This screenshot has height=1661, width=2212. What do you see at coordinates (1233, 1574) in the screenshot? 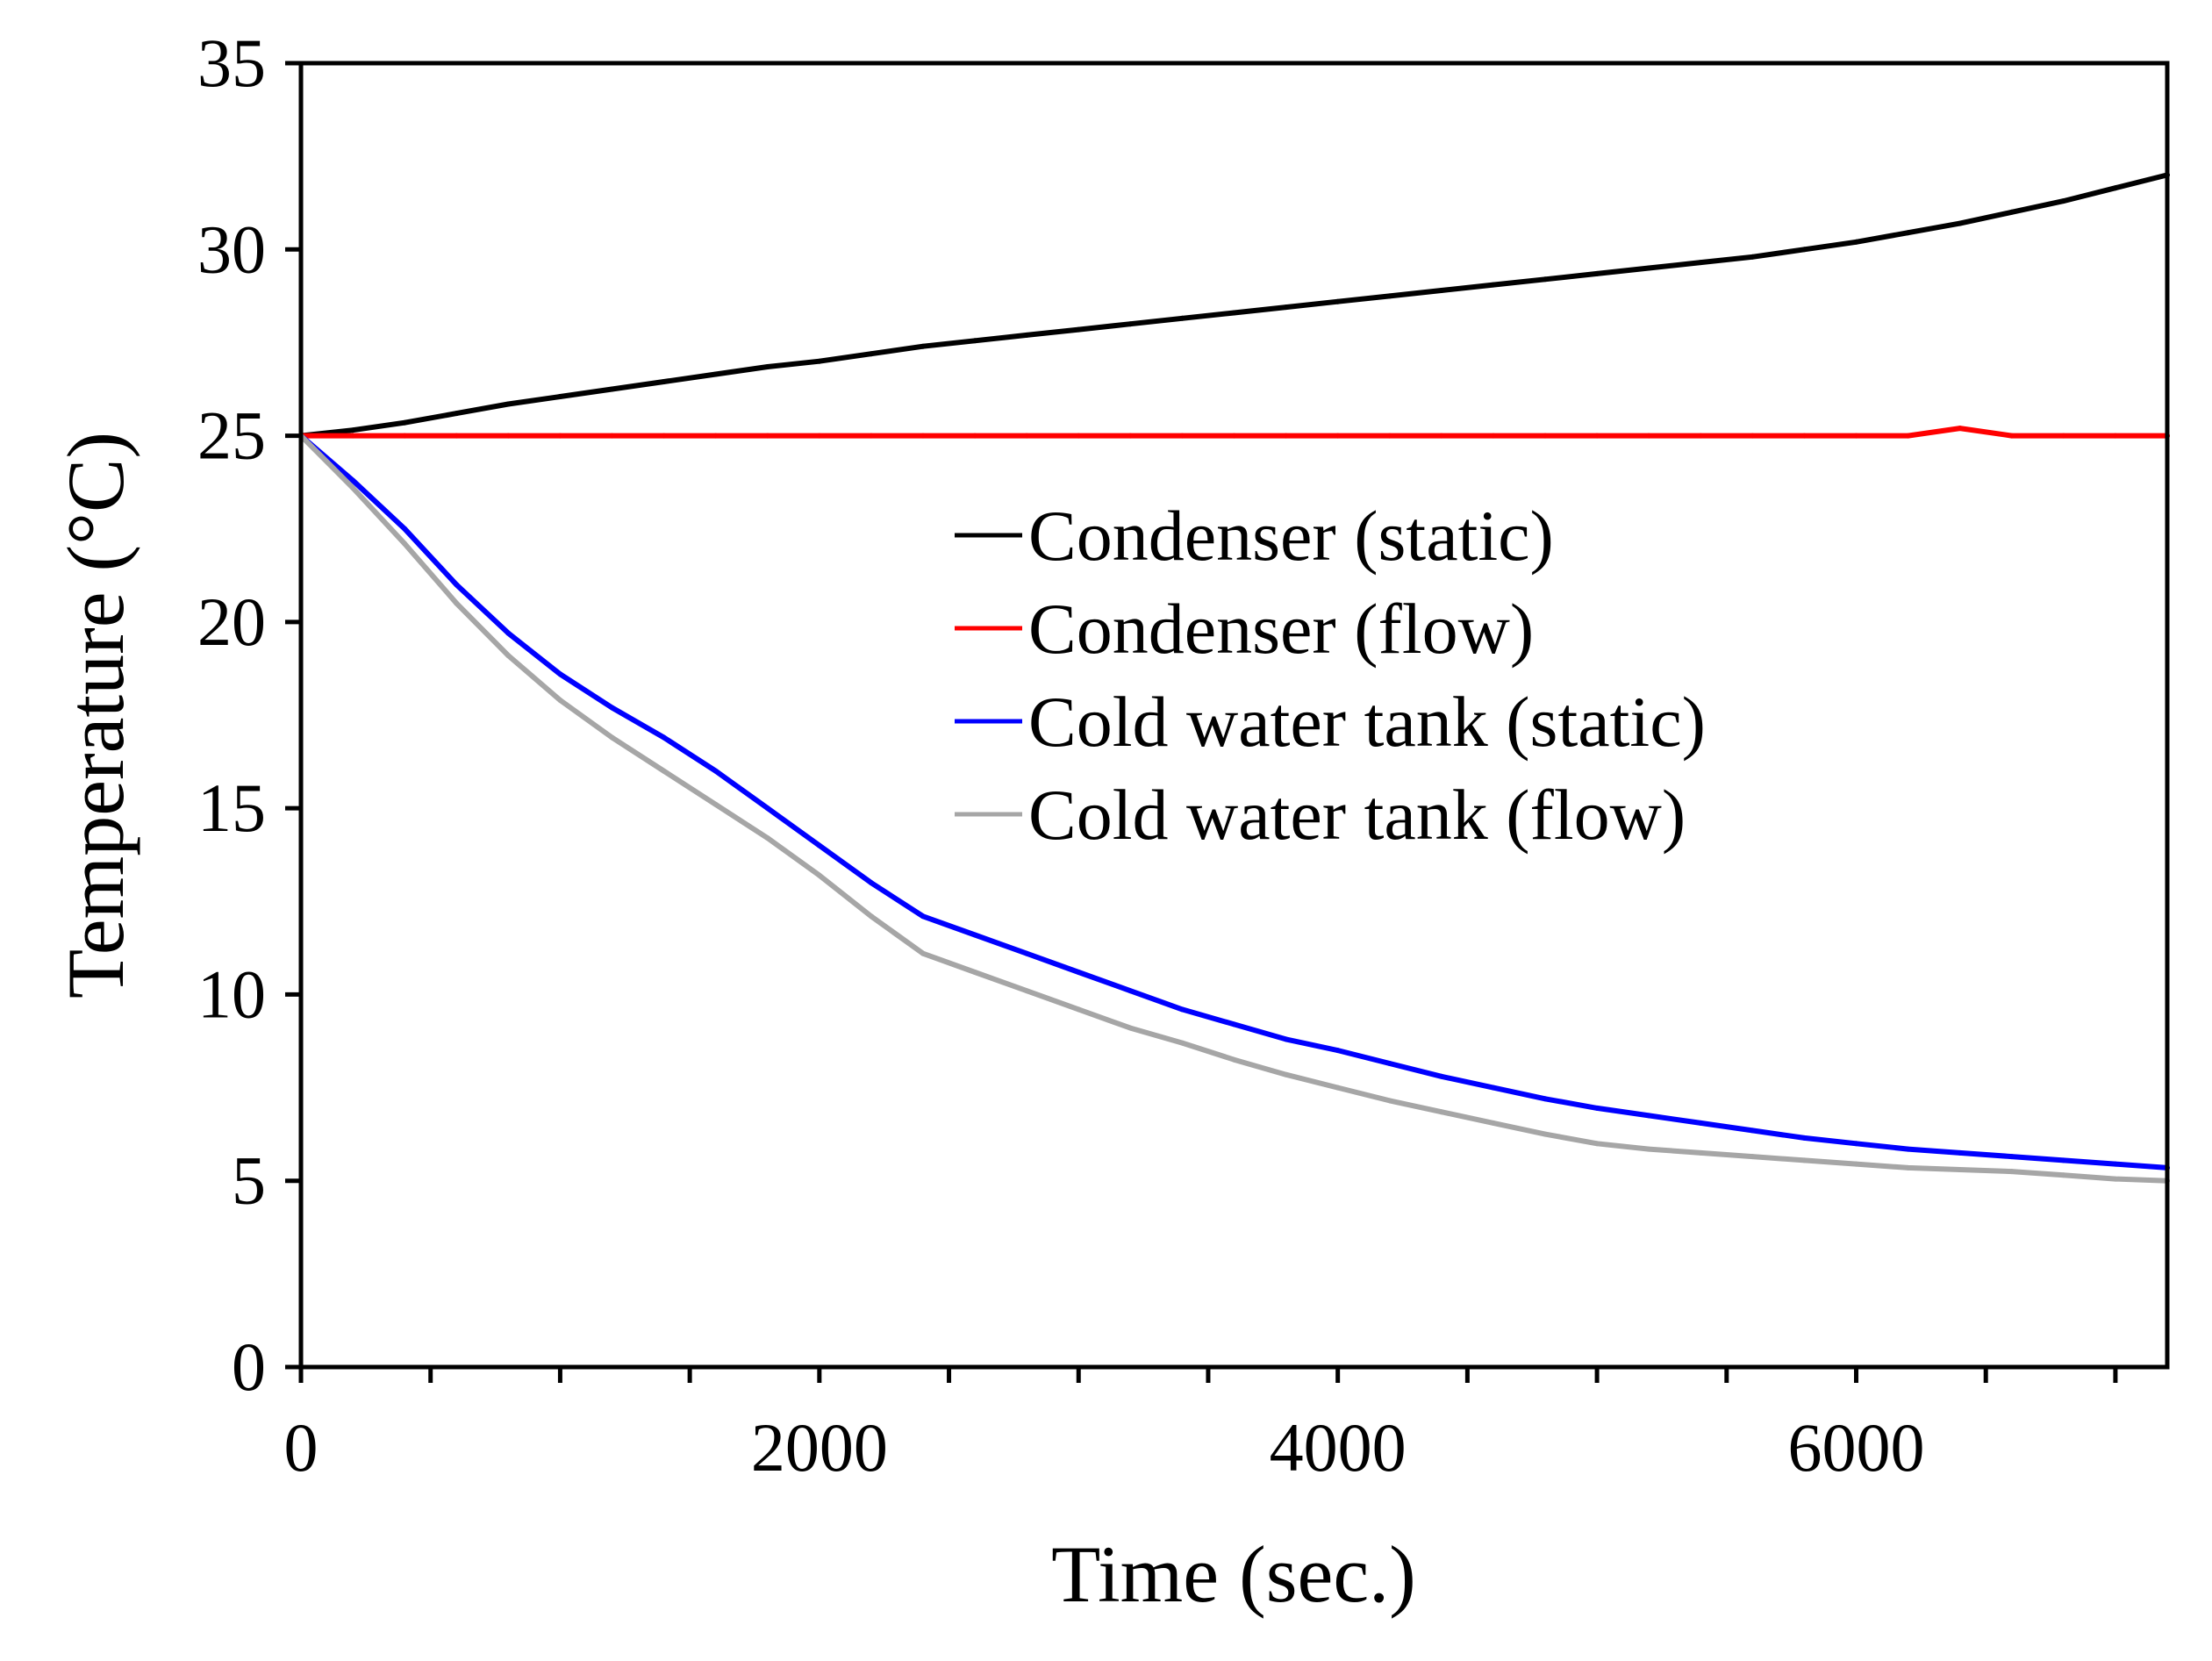
I see `x-axis-title: Time (sec.)` at bounding box center [1233, 1574].